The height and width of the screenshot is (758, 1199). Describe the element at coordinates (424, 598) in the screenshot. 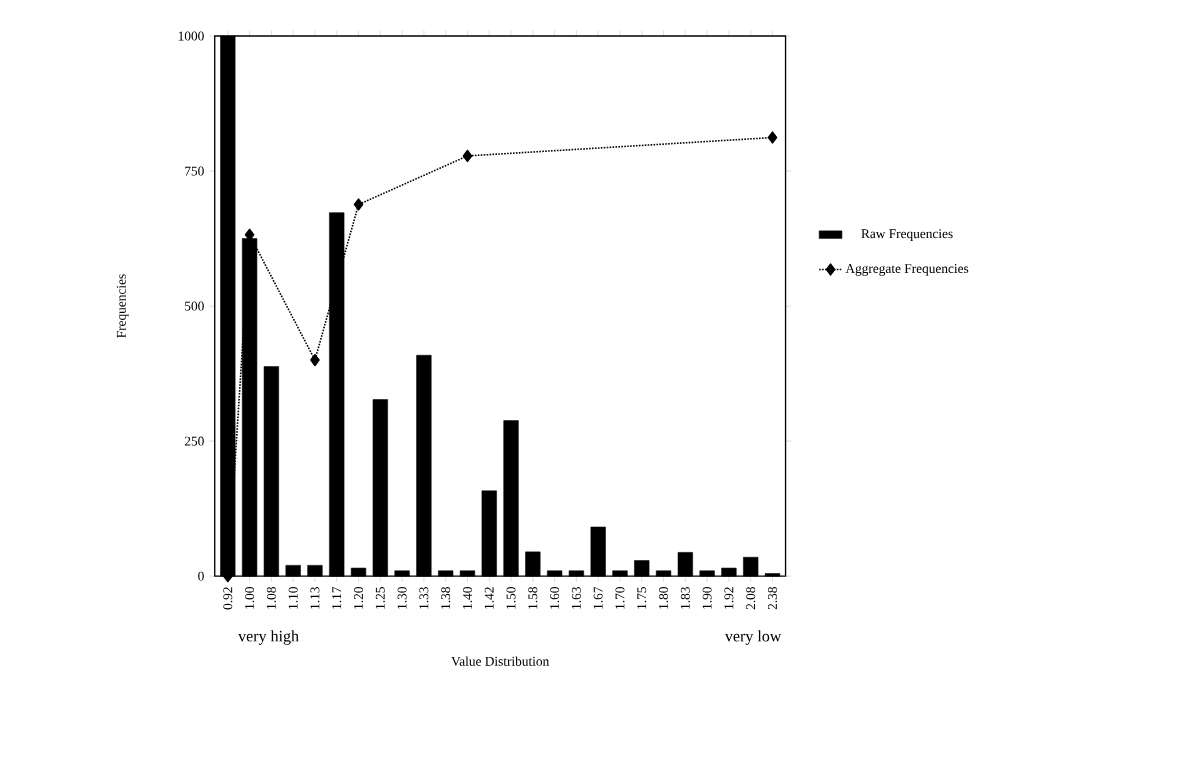

I see `x-tick-label: 1.33` at that location.